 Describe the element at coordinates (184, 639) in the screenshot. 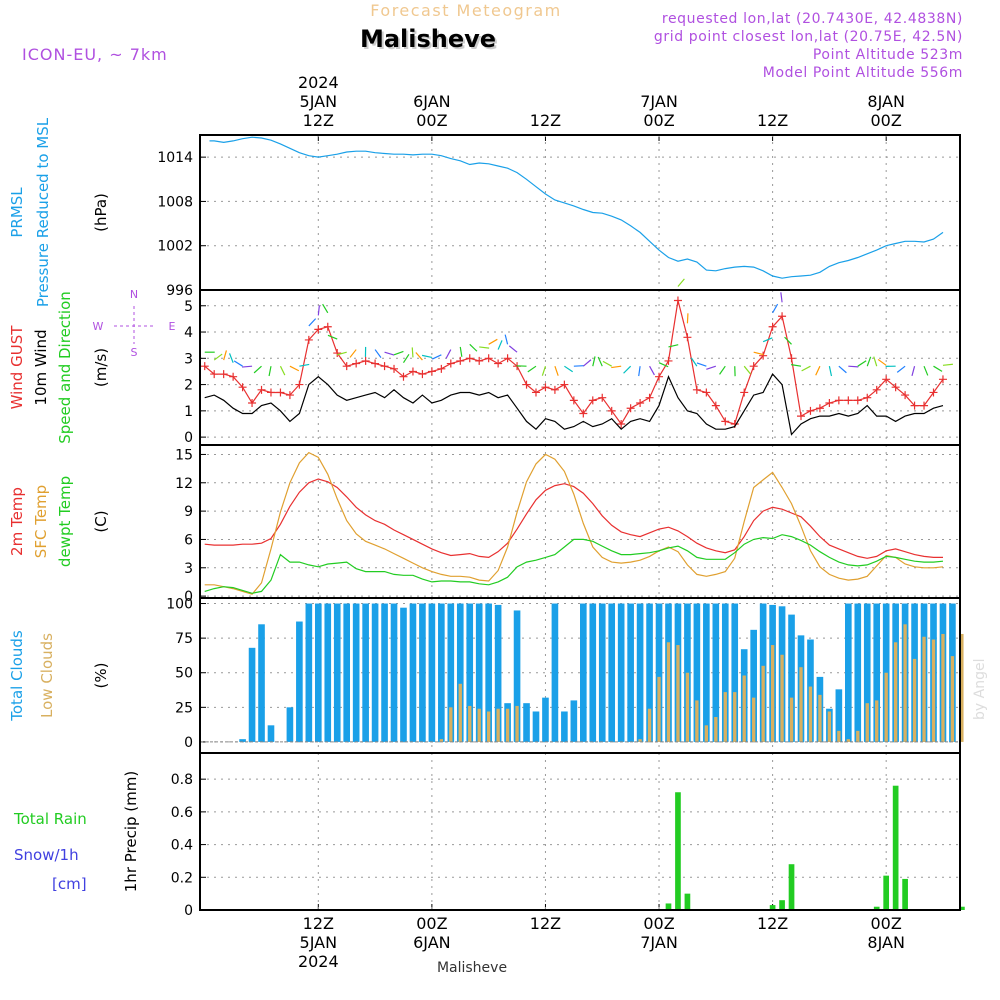

I see `y-tick-label: 75` at that location.